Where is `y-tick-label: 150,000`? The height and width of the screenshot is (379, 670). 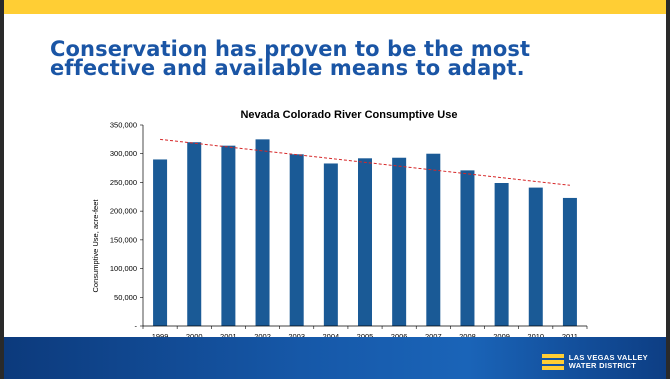 y-tick-label: 150,000 is located at coordinates (123, 239).